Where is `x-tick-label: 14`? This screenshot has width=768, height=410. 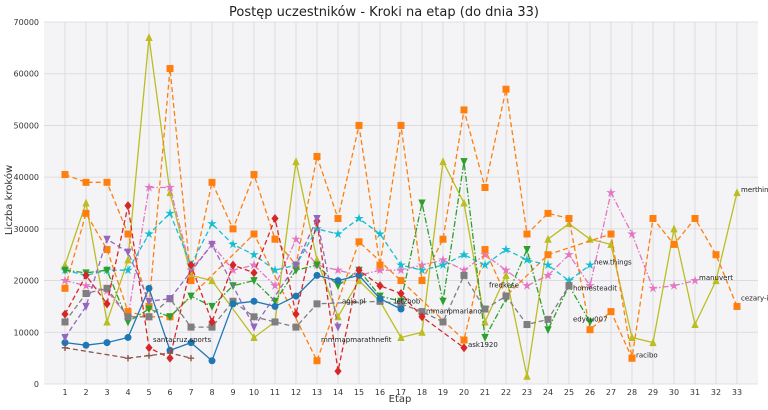
x-tick-label: 14 is located at coordinates (338, 392).